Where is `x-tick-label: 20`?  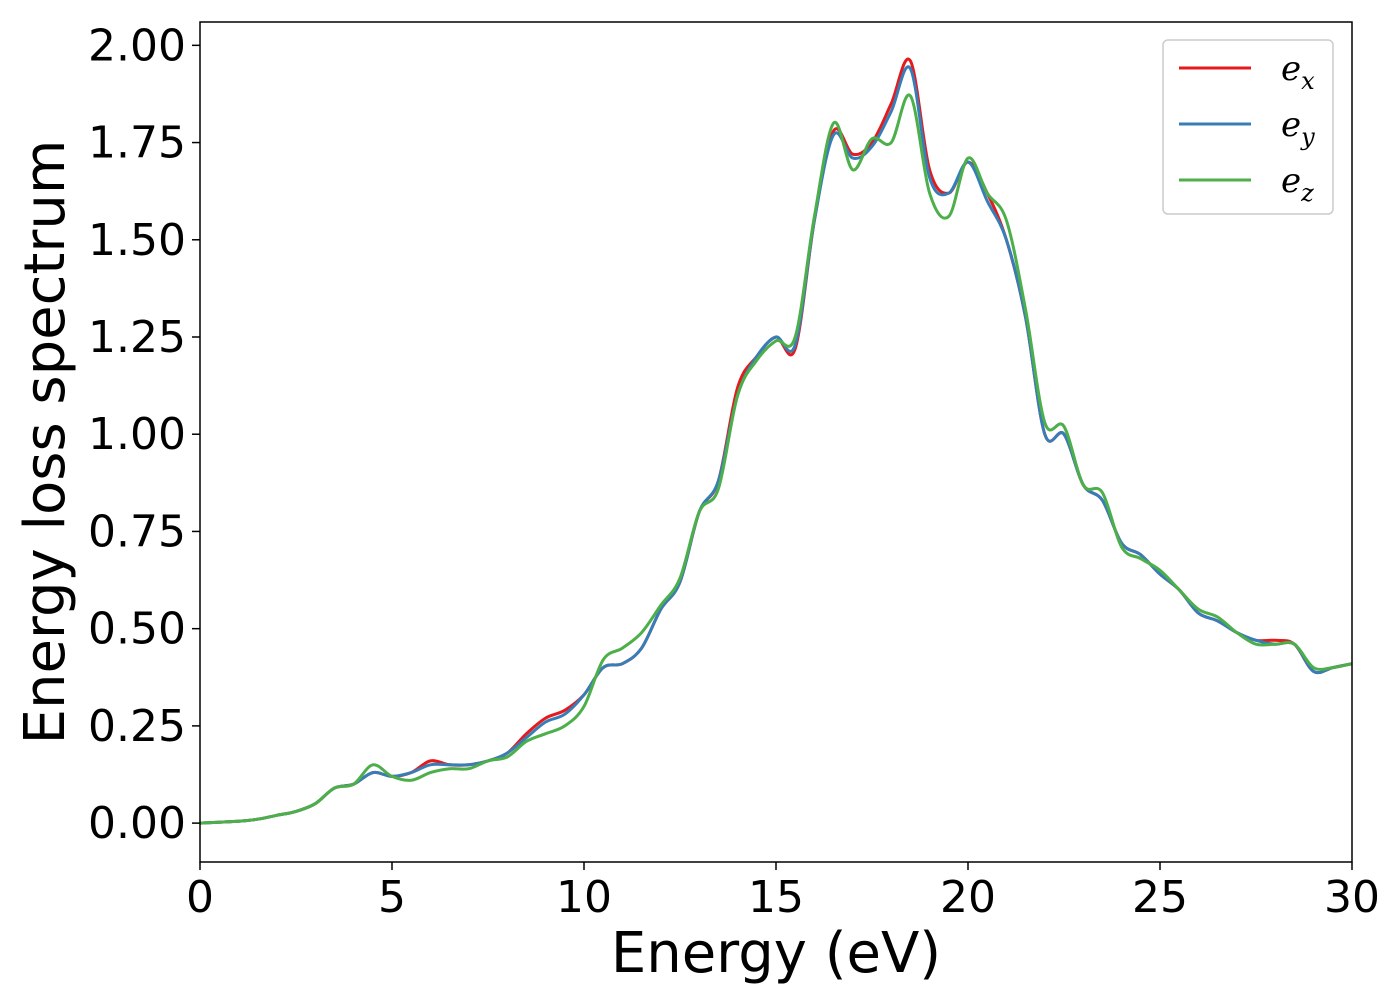
x-tick-label: 20 is located at coordinates (968, 897).